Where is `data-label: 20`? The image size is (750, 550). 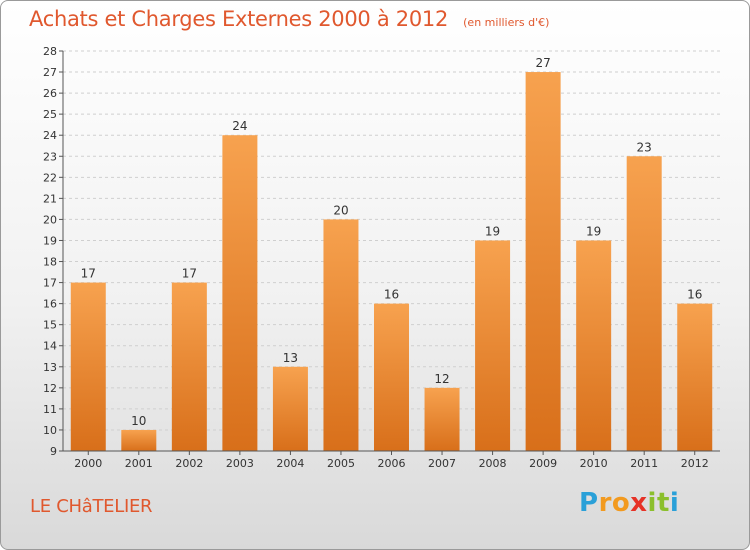 data-label: 20 is located at coordinates (340, 210).